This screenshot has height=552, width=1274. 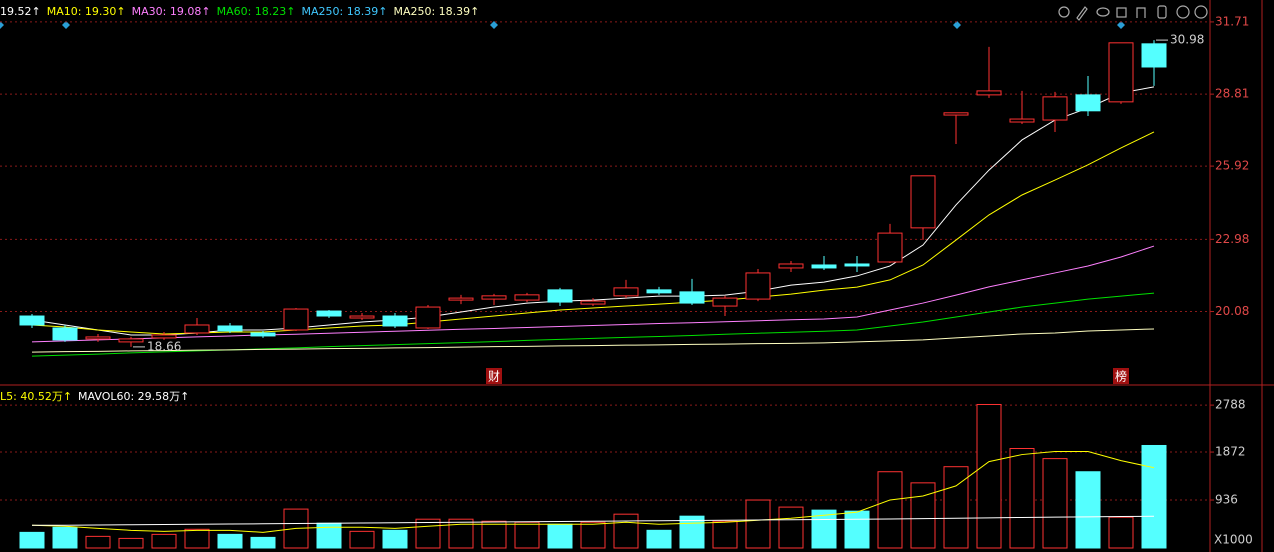 What do you see at coordinates (1183, 12) in the screenshot?
I see `zoom-in-icon` at bounding box center [1183, 12].